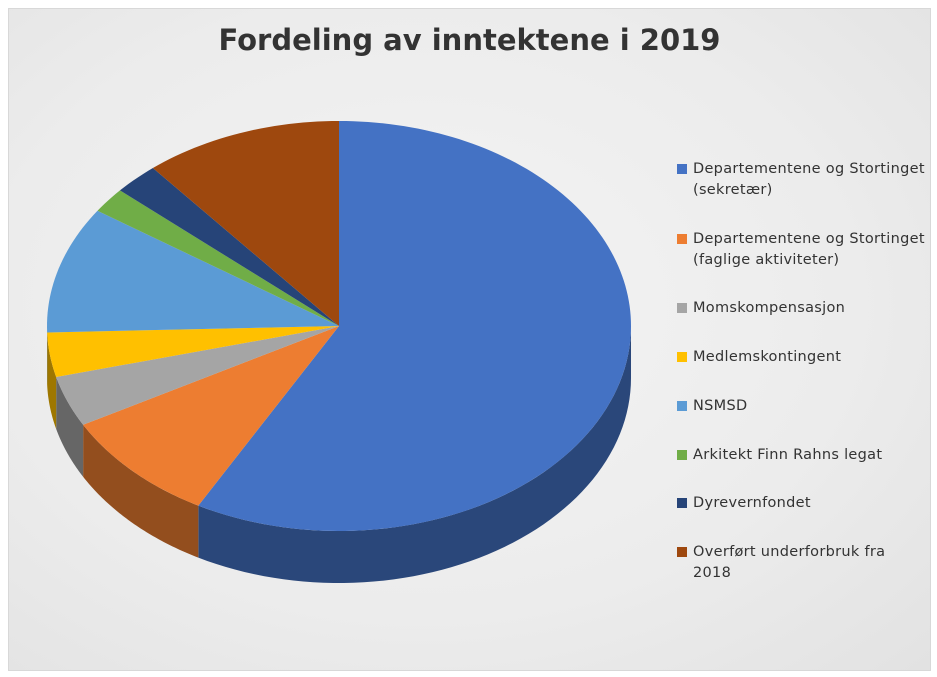  What do you see at coordinates (720, 405) in the screenshot?
I see `legend-label: NSMSD` at bounding box center [720, 405].